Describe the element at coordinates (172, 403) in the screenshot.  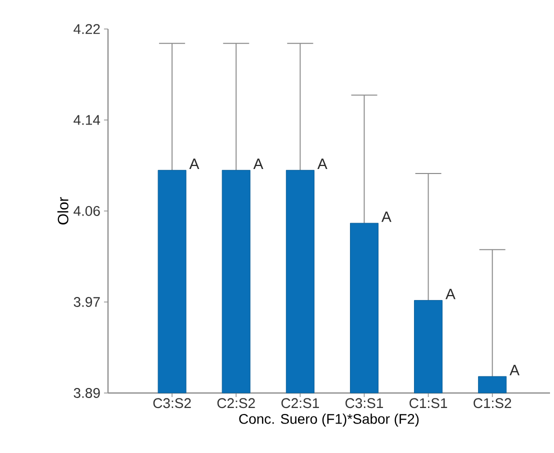
I see `x-tick-label: C3:S2` at that location.